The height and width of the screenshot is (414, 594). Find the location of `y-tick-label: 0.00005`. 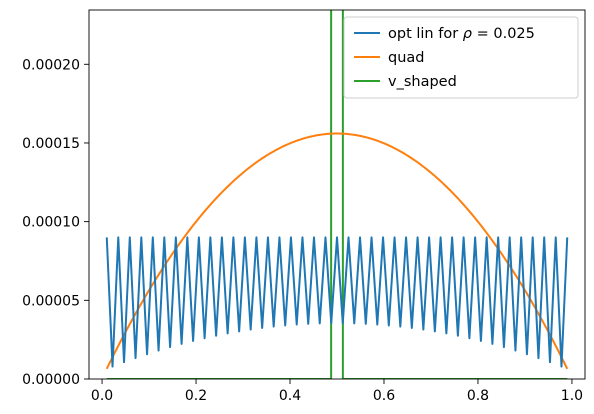

y-tick-label: 0.00005 is located at coordinates (51, 301).